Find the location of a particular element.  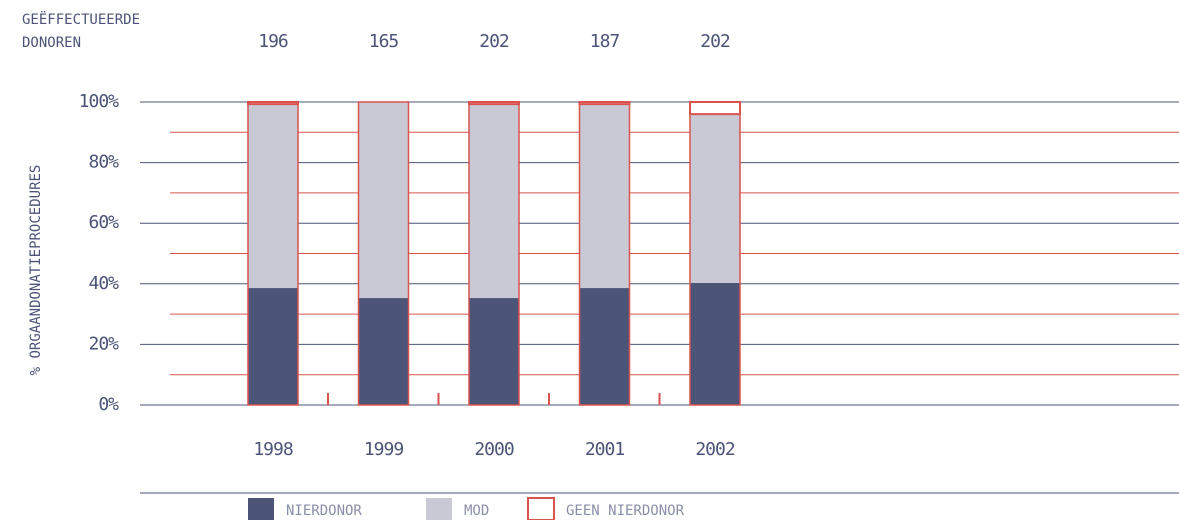

y-axis-label: % ORGAANDONATIEPROCEDURES is located at coordinates (36, 270).